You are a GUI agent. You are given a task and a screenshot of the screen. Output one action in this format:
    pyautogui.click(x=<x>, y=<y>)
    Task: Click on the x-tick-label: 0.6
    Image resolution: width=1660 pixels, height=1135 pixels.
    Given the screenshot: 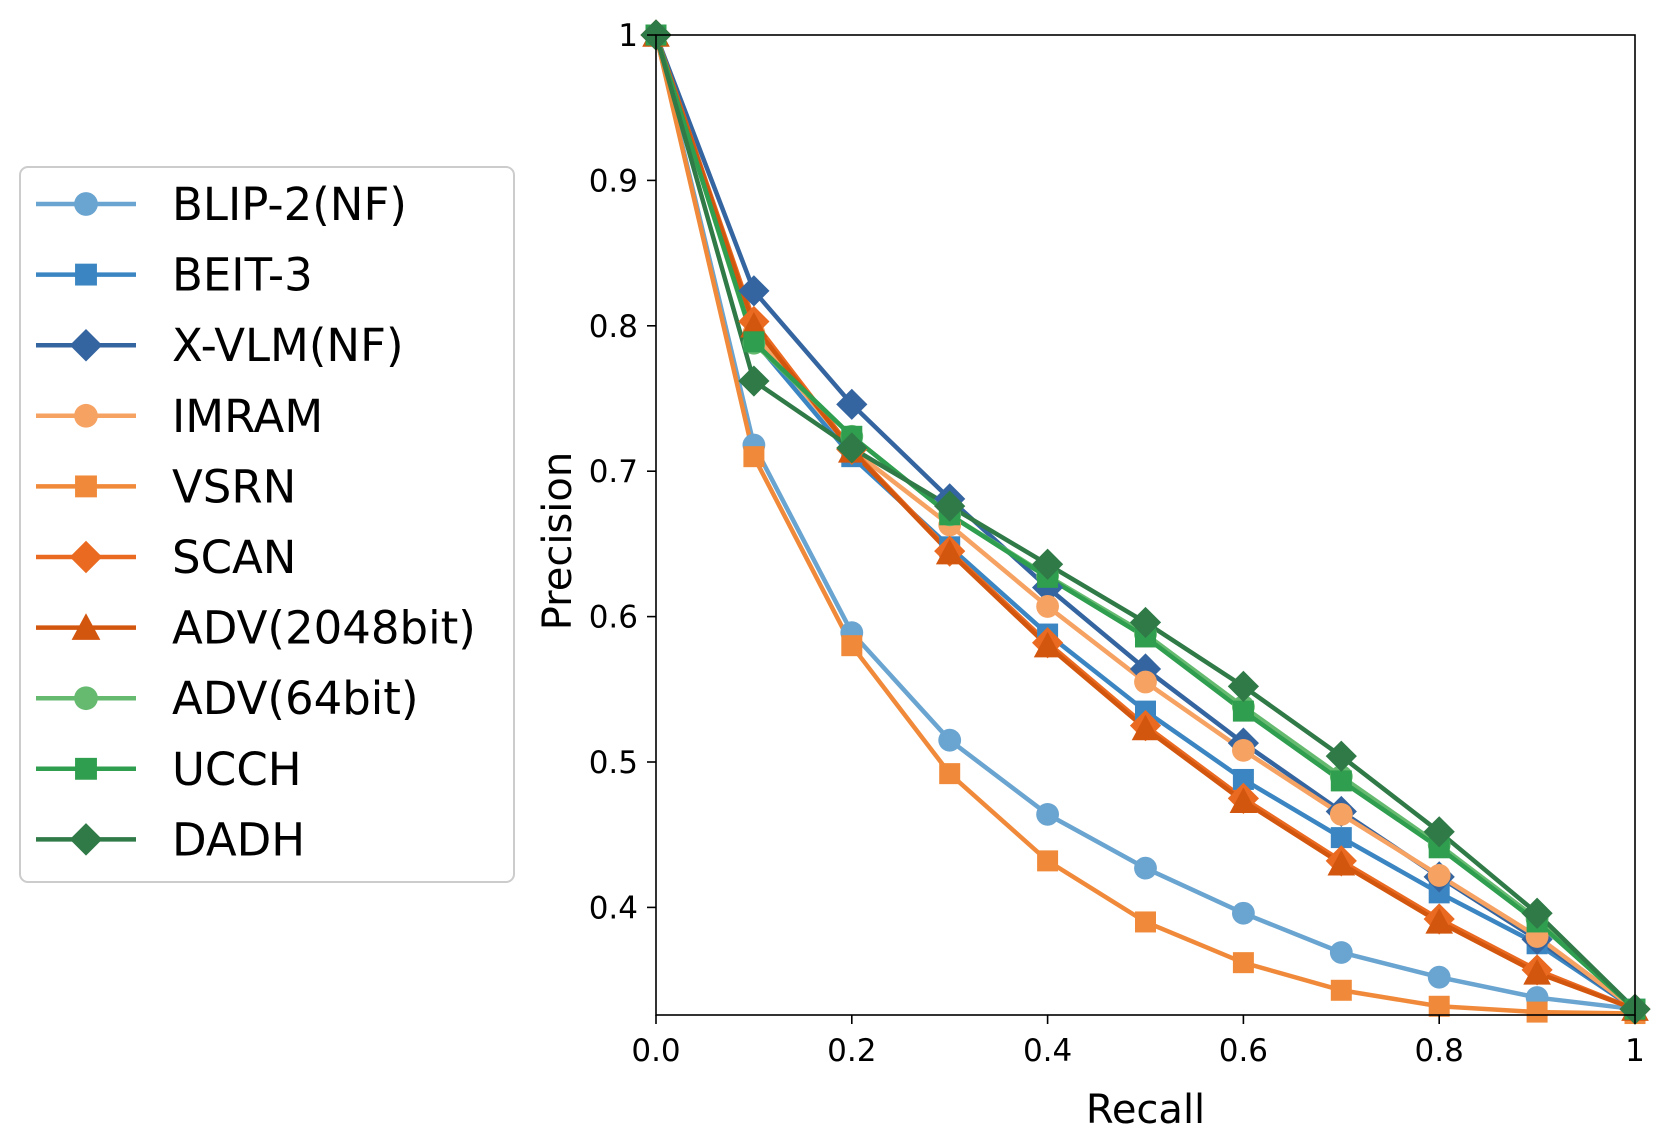 What is the action you would take?
    pyautogui.click(x=1243, y=1051)
    